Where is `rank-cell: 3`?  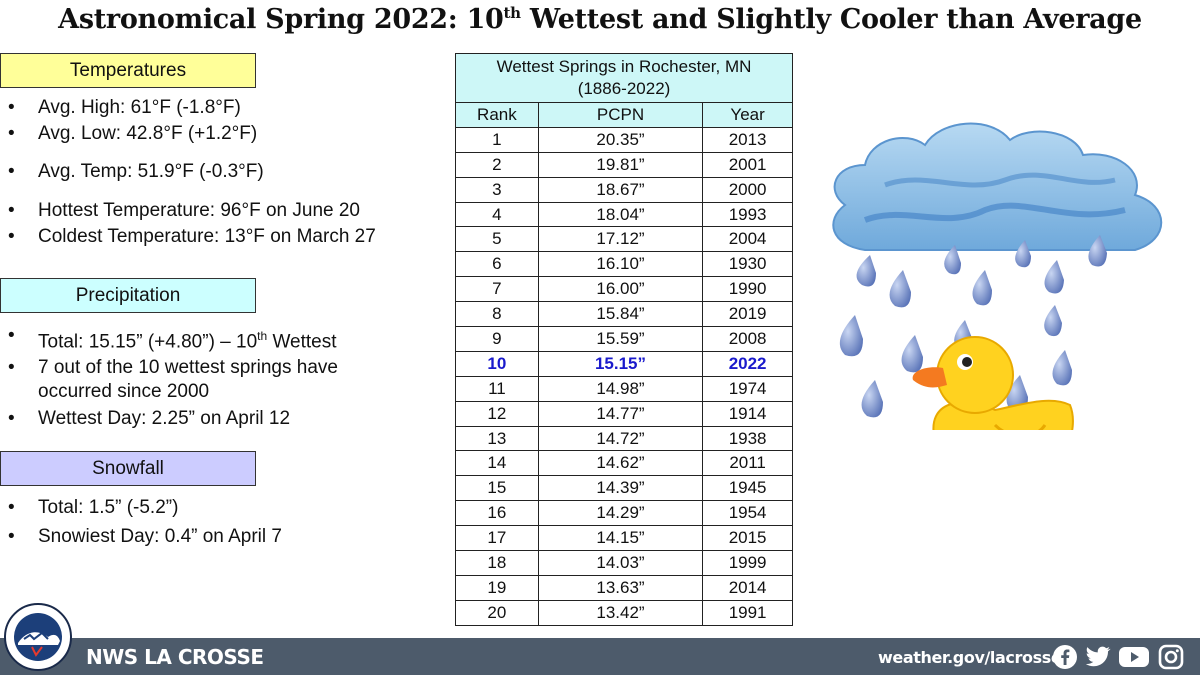
rank-cell: 3 is located at coordinates (497, 189).